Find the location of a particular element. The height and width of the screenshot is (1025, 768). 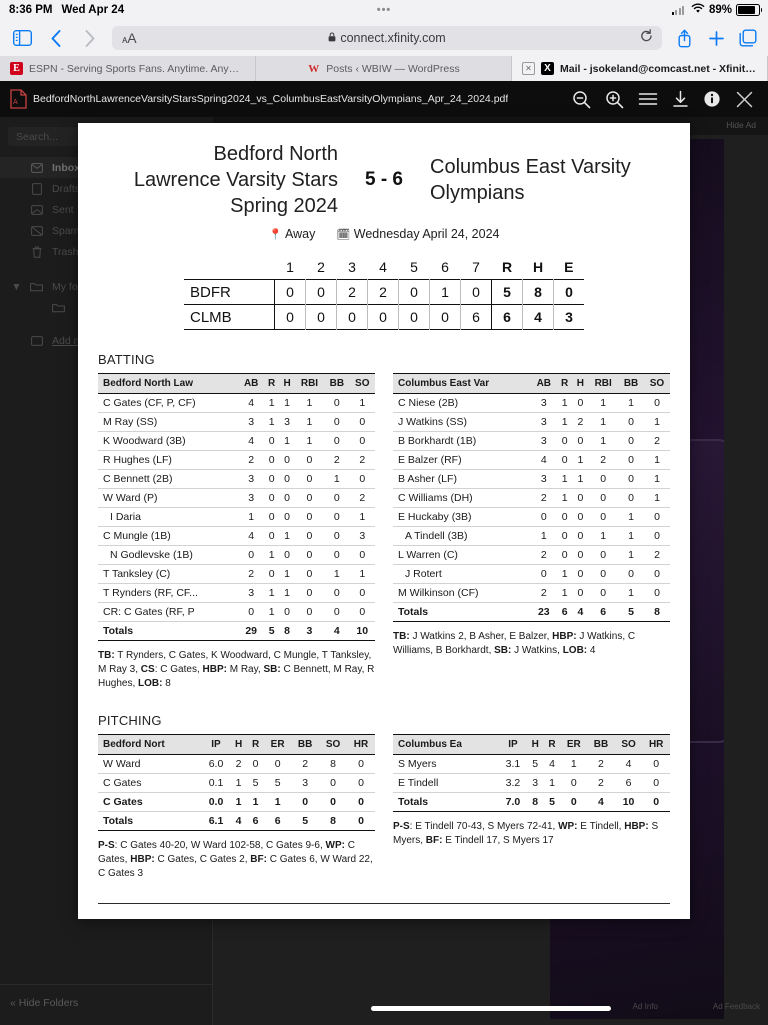

total-hits: 8 is located at coordinates (538, 292).